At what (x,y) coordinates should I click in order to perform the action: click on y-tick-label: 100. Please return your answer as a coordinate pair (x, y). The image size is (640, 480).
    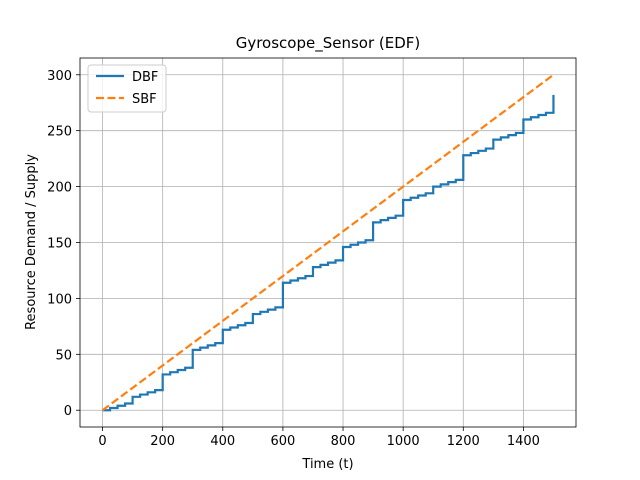
    Looking at the image, I should click on (59, 299).